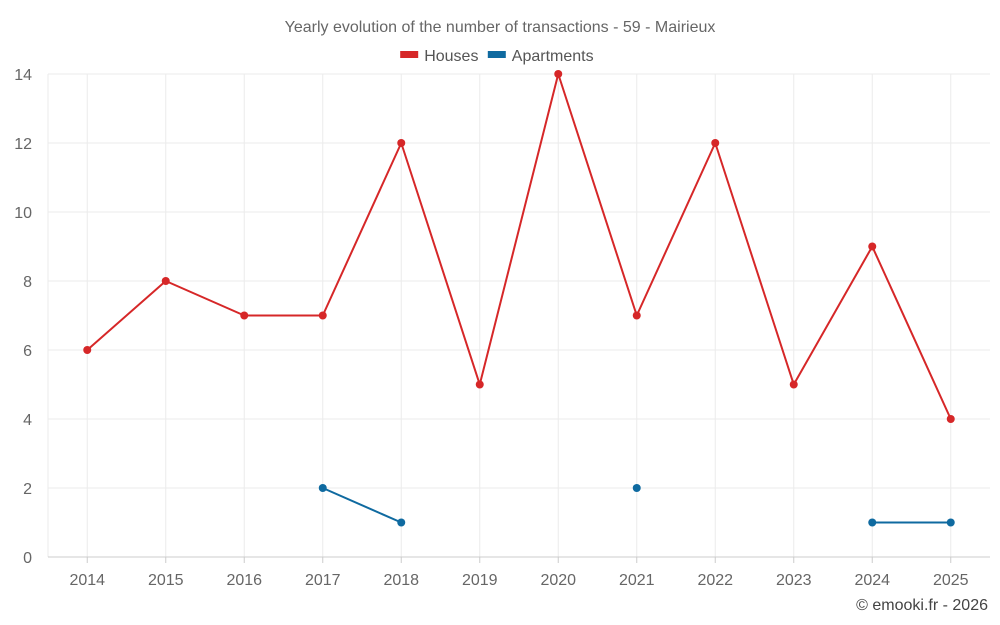 This screenshot has height=625, width=1000. What do you see at coordinates (27, 558) in the screenshot?
I see `y-tick-label: 0` at bounding box center [27, 558].